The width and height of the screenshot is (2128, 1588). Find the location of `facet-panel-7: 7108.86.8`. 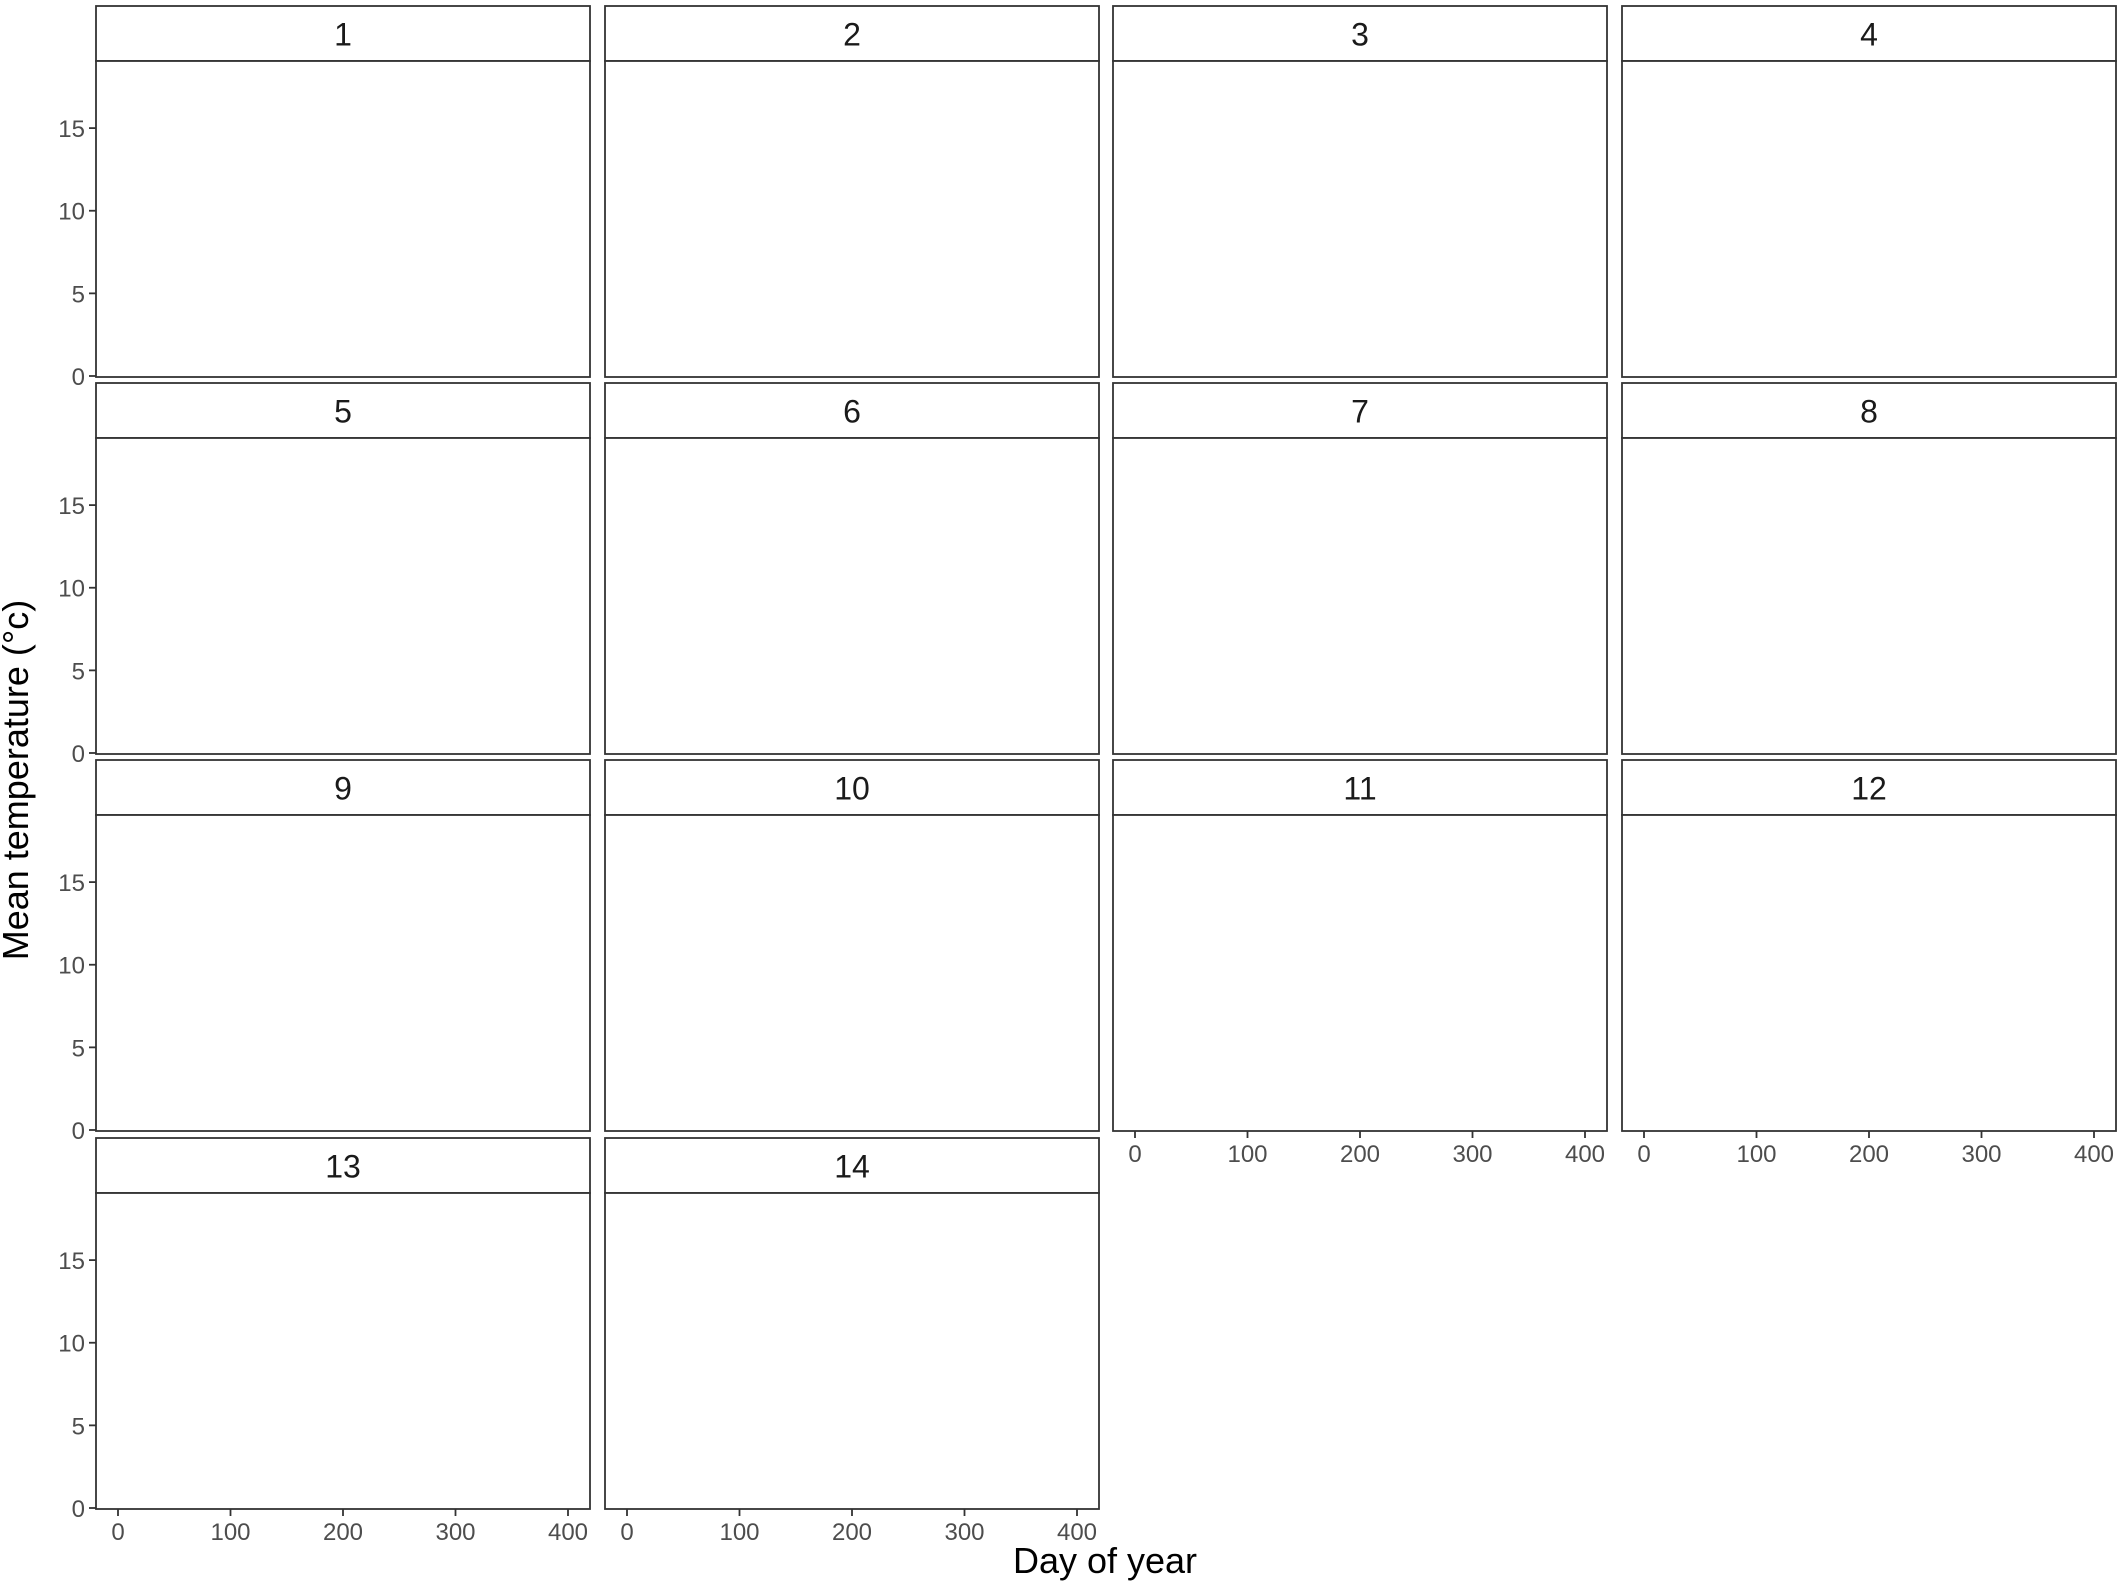

facet-panel-7: 7108.86.8 is located at coordinates (1360, 568).